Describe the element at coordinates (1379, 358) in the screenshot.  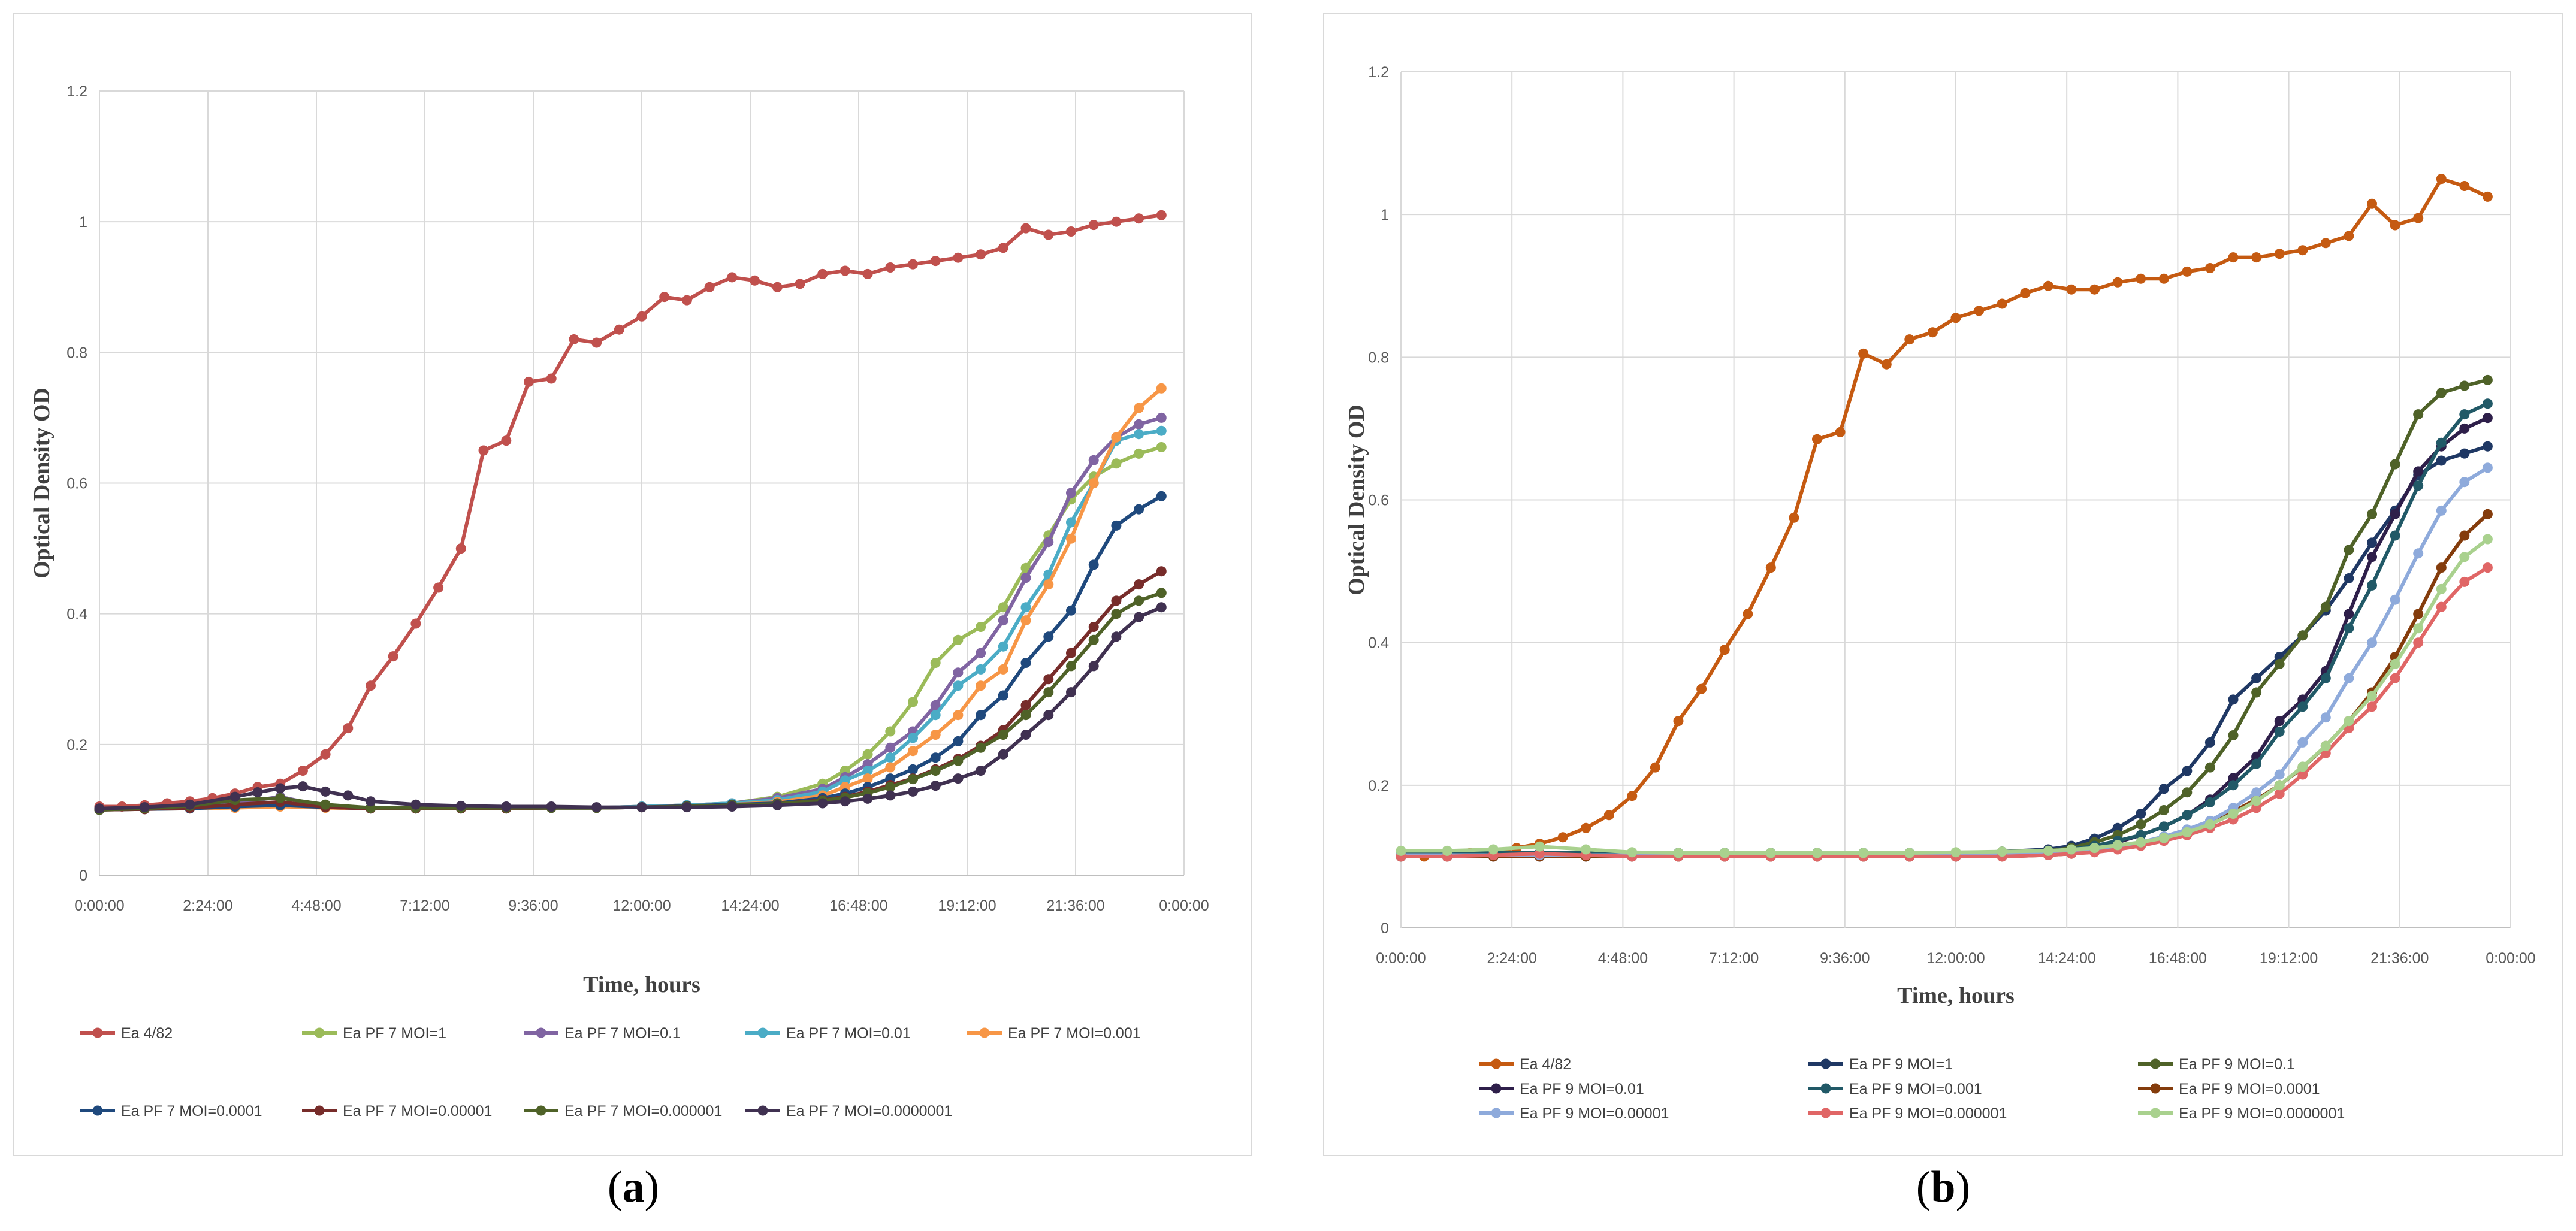
I see `y-tick-label: 0.8` at that location.